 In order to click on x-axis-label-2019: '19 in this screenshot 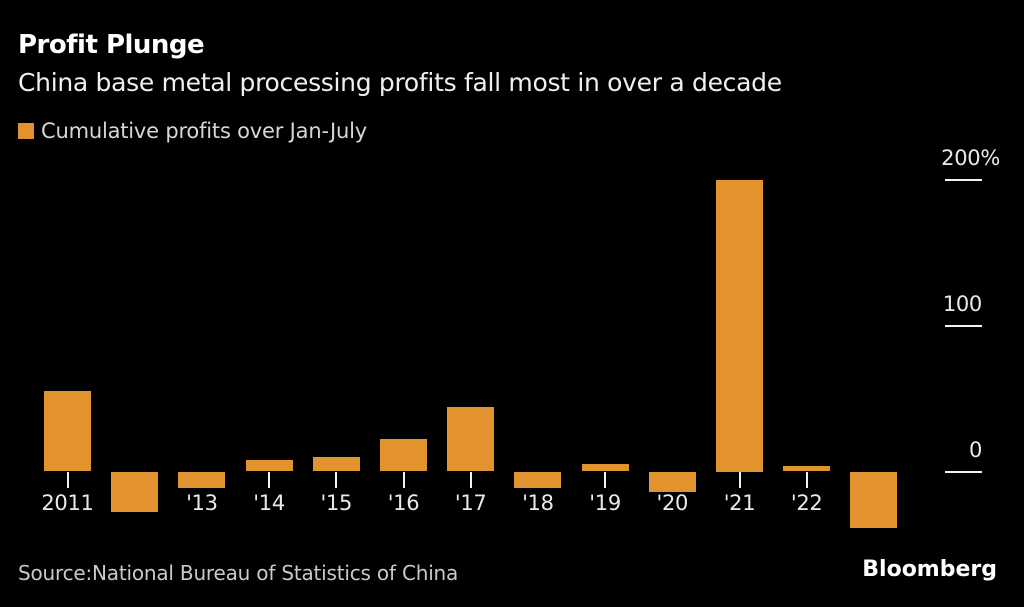, I will do `click(605, 503)`.